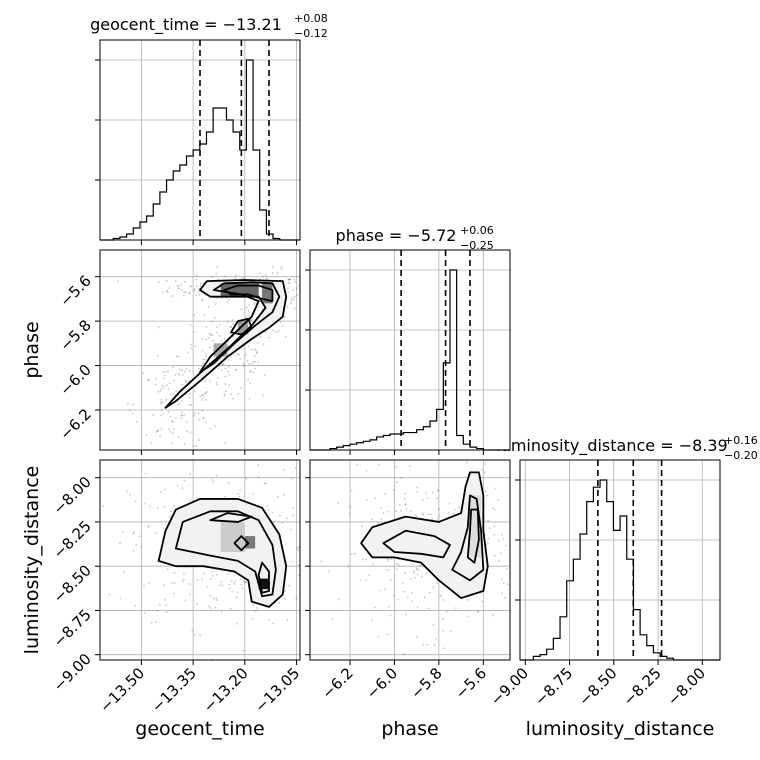  I want to click on title-phase: phase = −5.72, so click(396, 235).